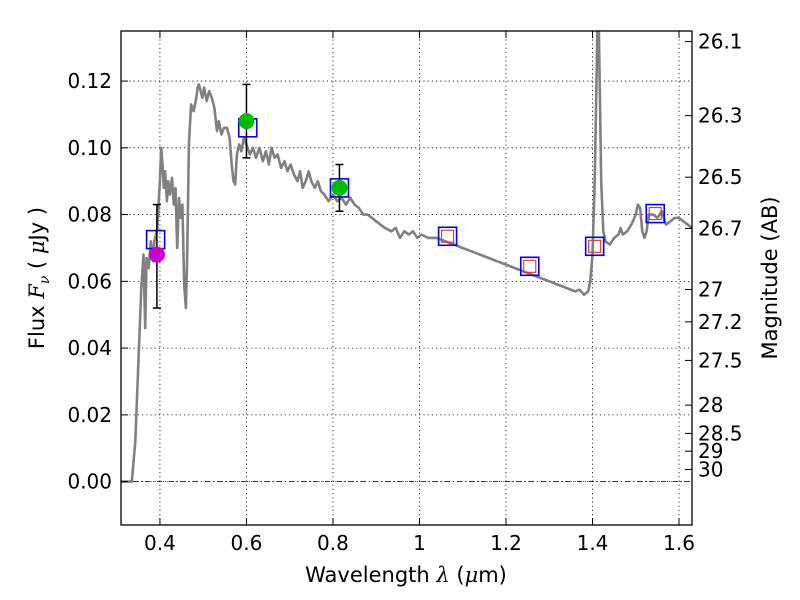 This screenshot has height=600, width=800. What do you see at coordinates (333, 543) in the screenshot?
I see `x-tick-label: 0.8` at bounding box center [333, 543].